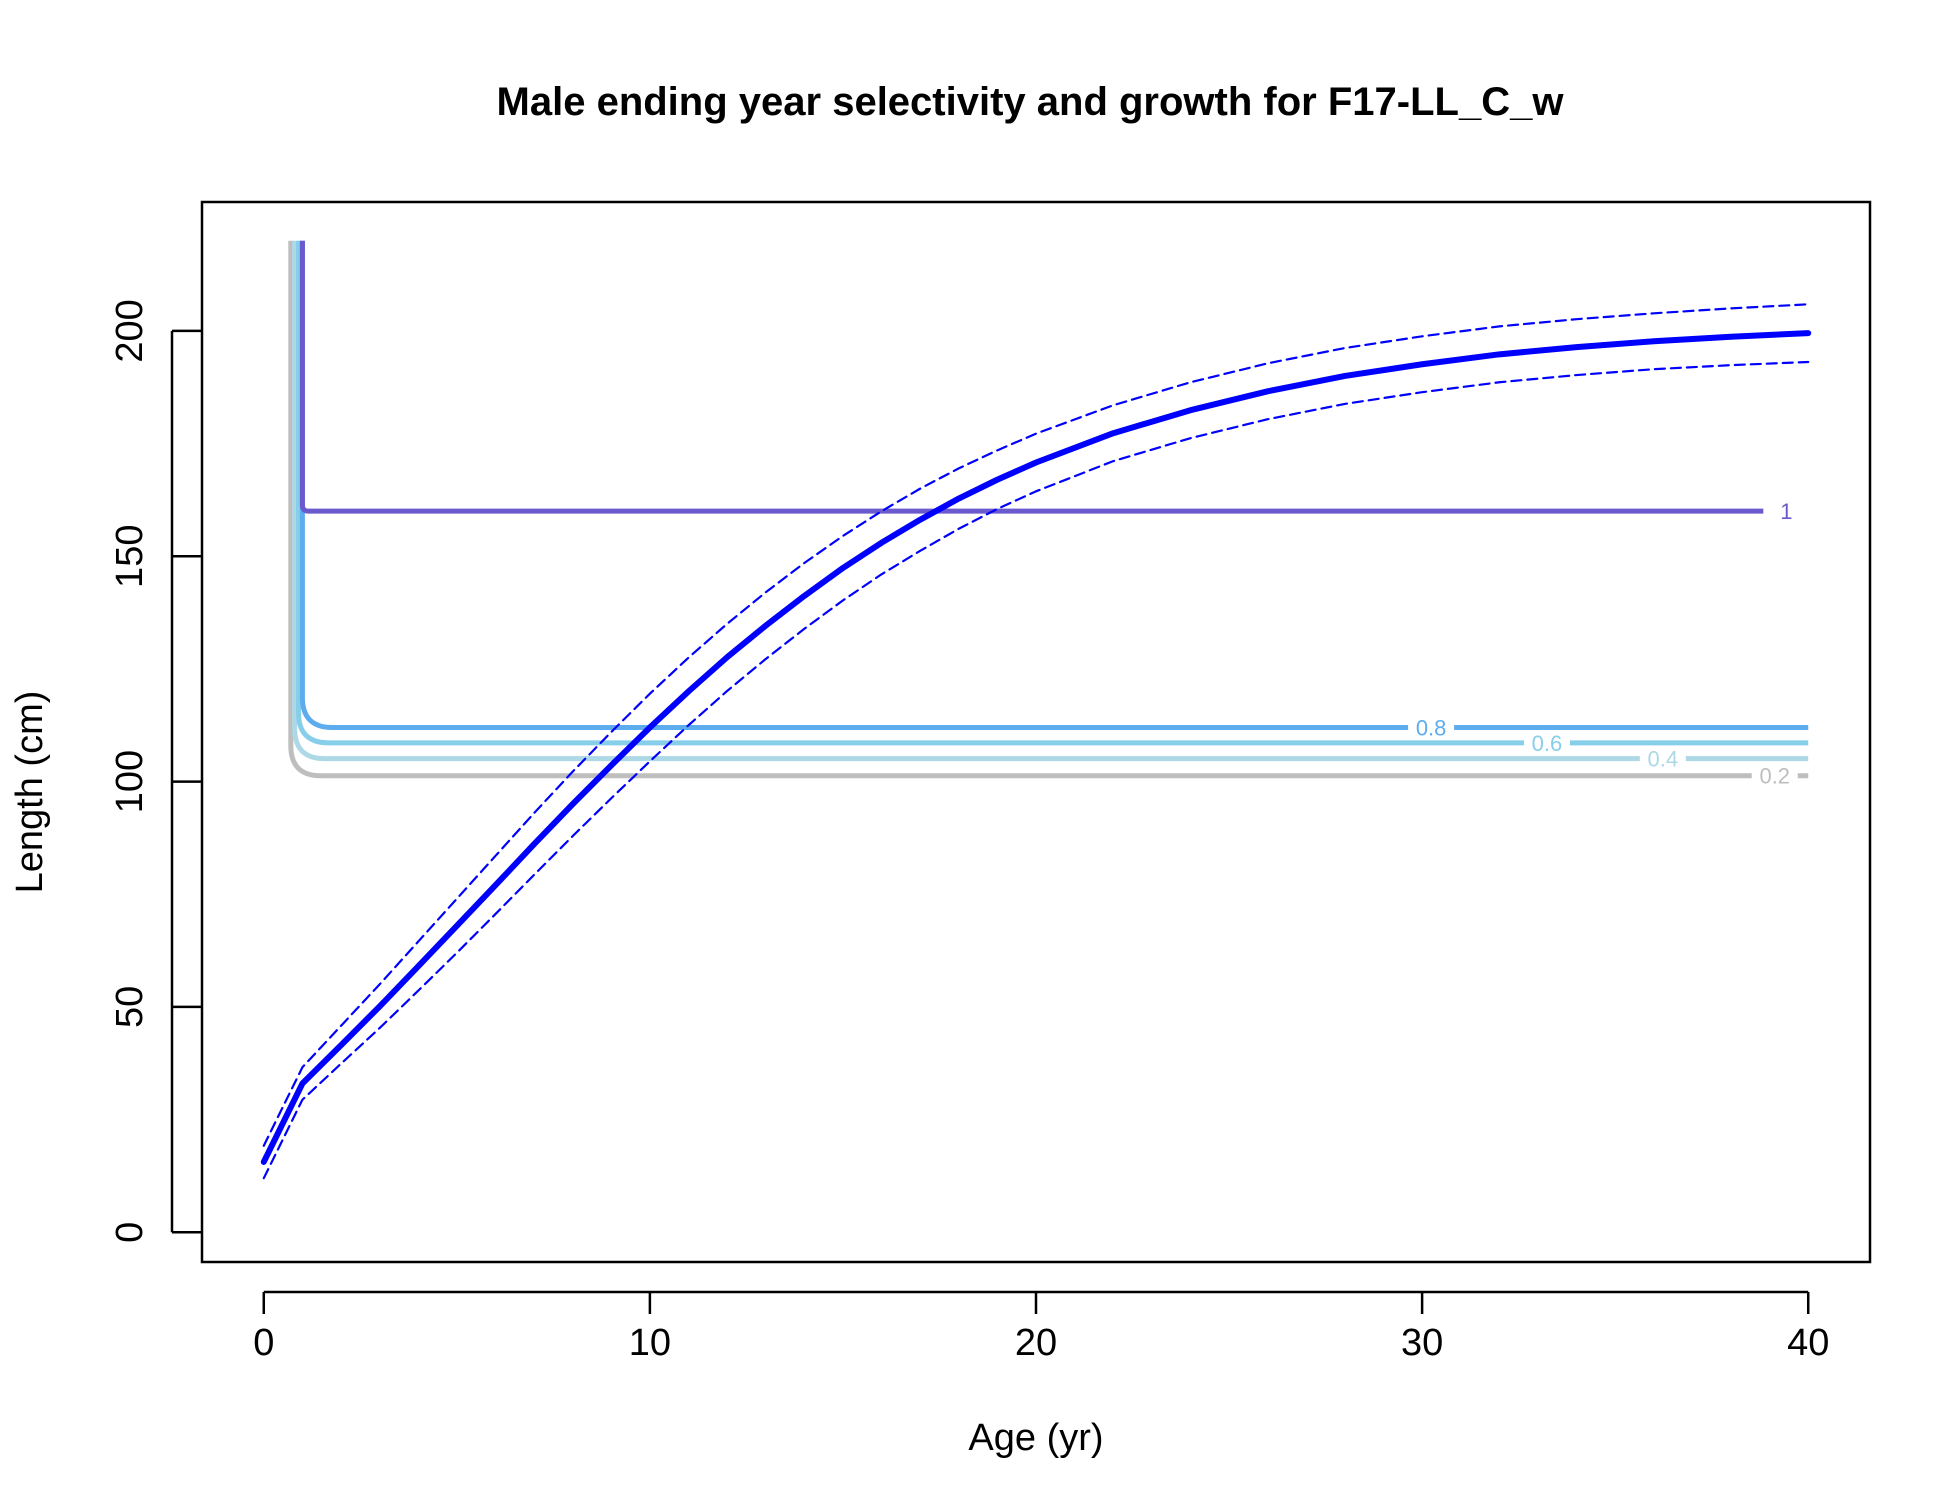 The image size is (1950, 1500). I want to click on x-tick-label: 0, so click(263, 1343).